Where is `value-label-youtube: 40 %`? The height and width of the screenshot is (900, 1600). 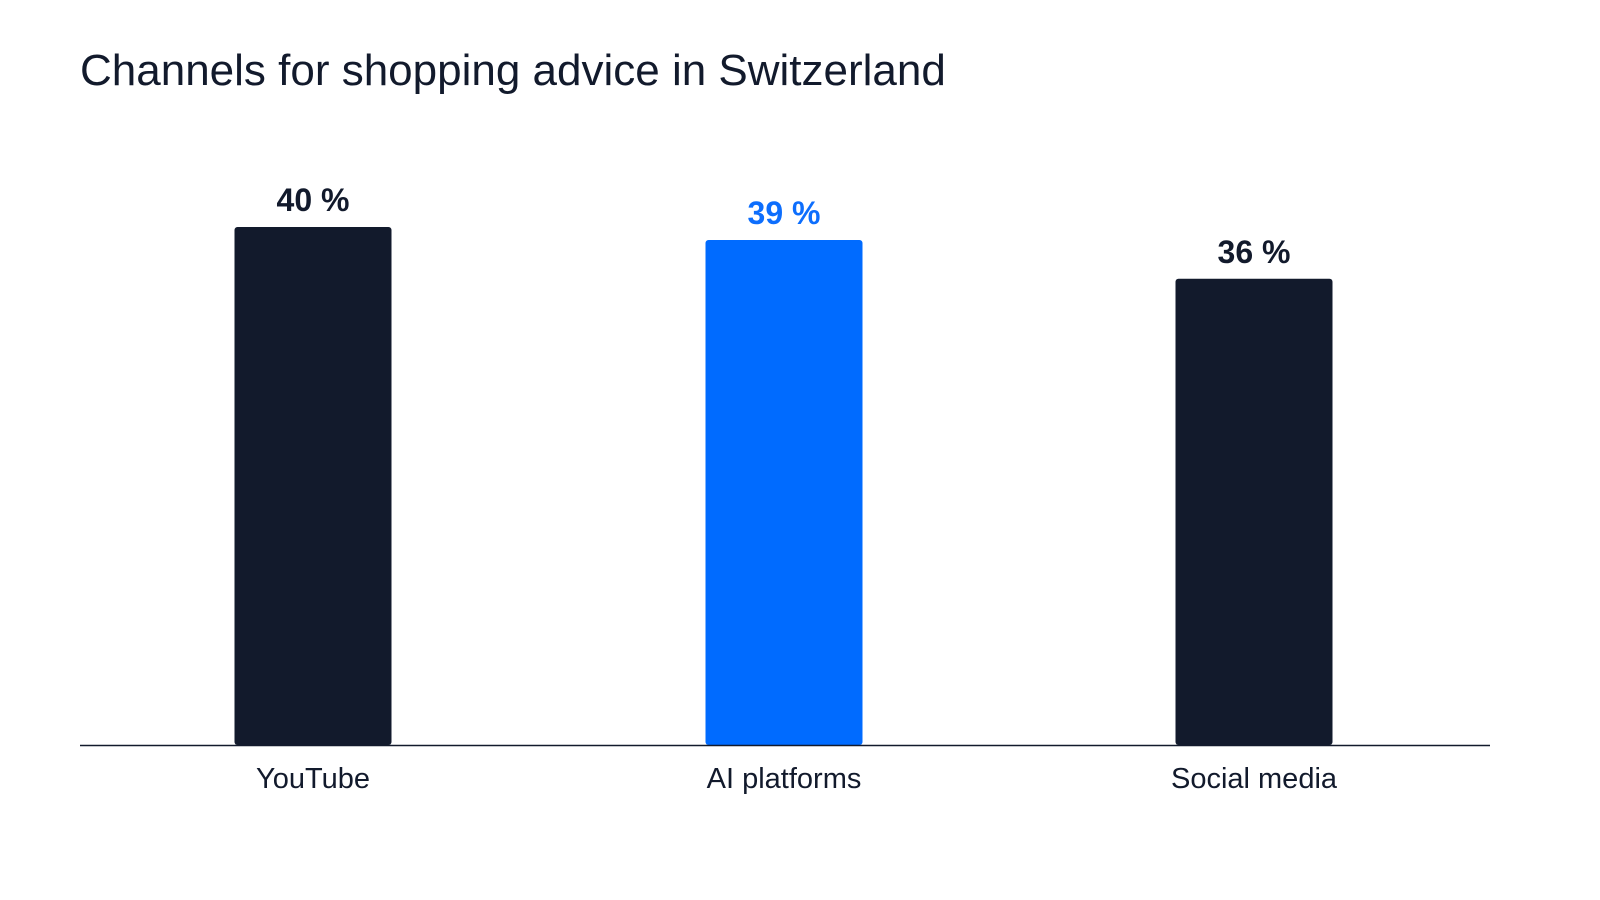
value-label-youtube: 40 % is located at coordinates (313, 200).